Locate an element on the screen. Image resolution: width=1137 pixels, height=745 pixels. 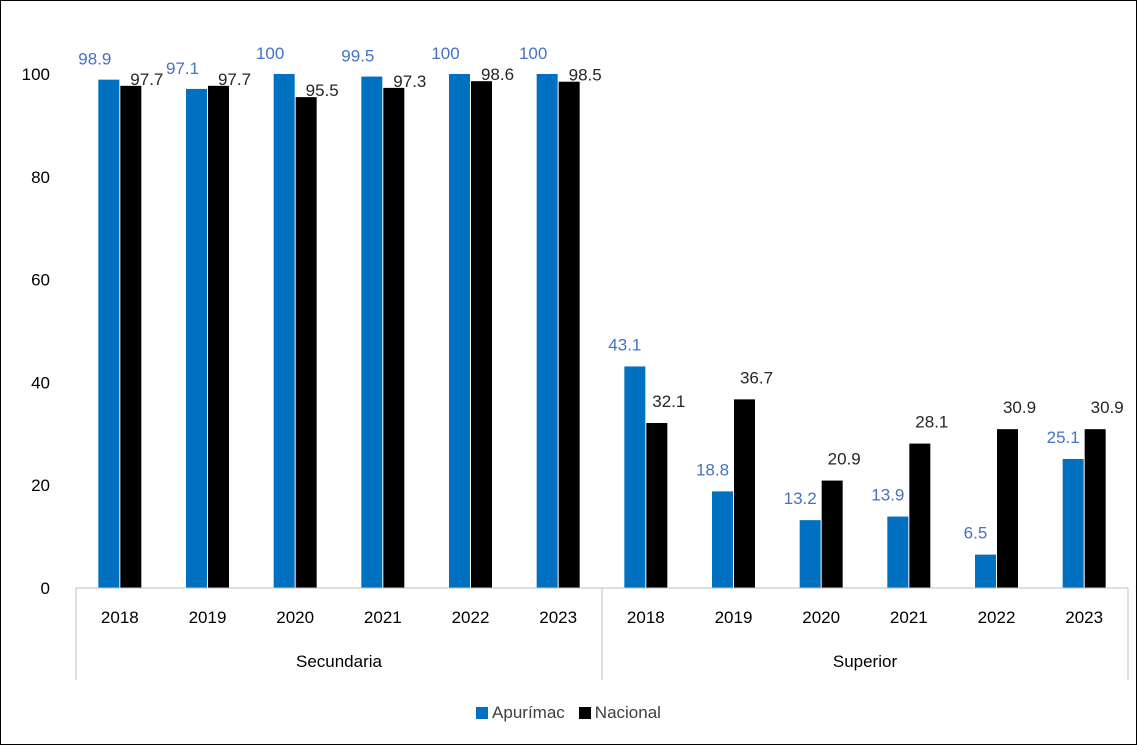
data-label-nacional: 98.6 is located at coordinates (497, 74).